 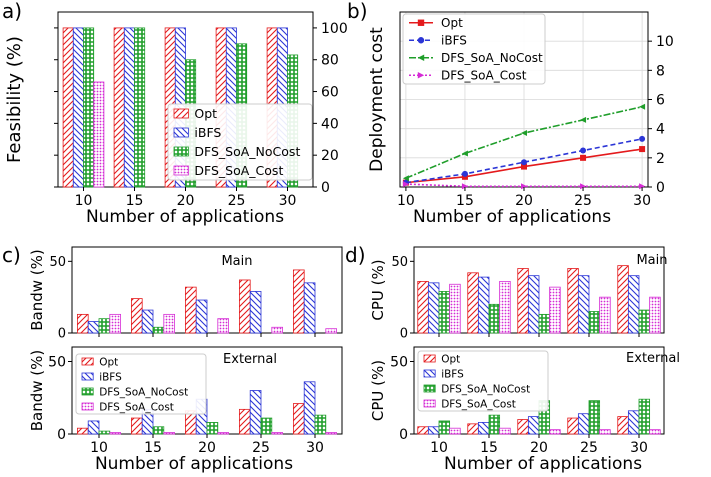 What do you see at coordinates (334, 29) in the screenshot?
I see `y-tick-label: 100` at bounding box center [334, 29].